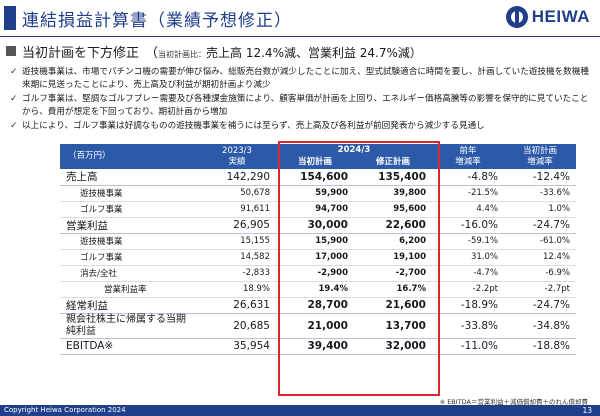  What do you see at coordinates (300, 36) in the screenshot?
I see `header-divider` at bounding box center [300, 36].